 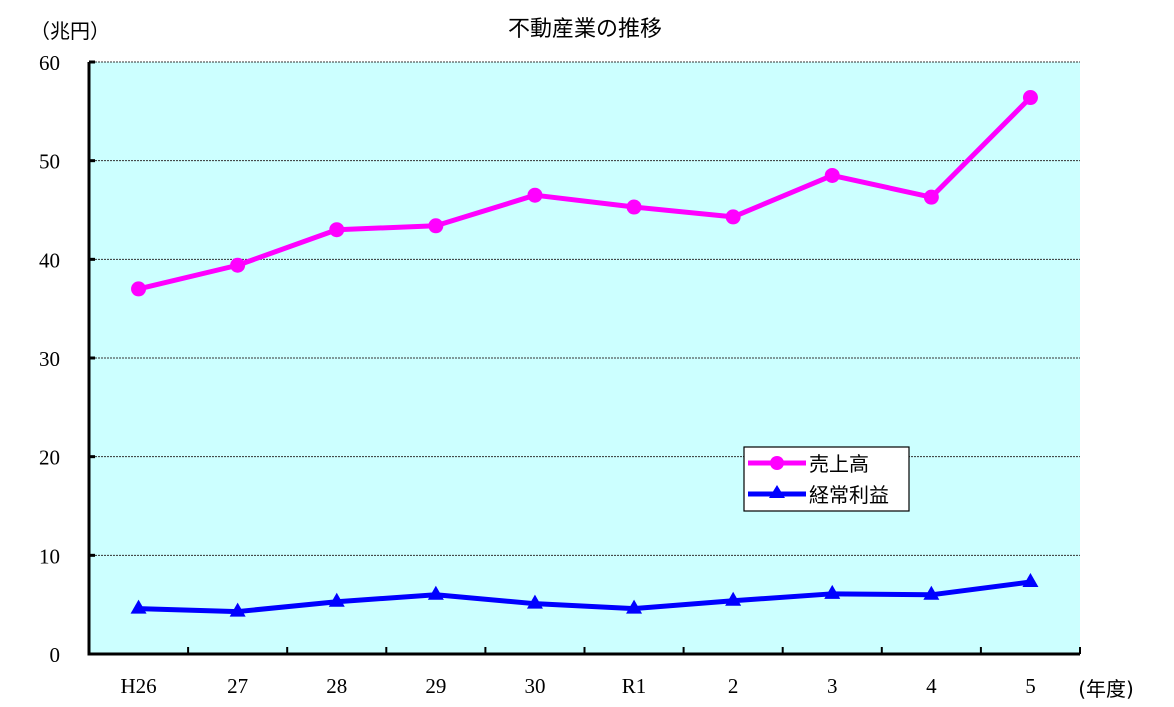 I want to click on legend-box, so click(x=826, y=479).